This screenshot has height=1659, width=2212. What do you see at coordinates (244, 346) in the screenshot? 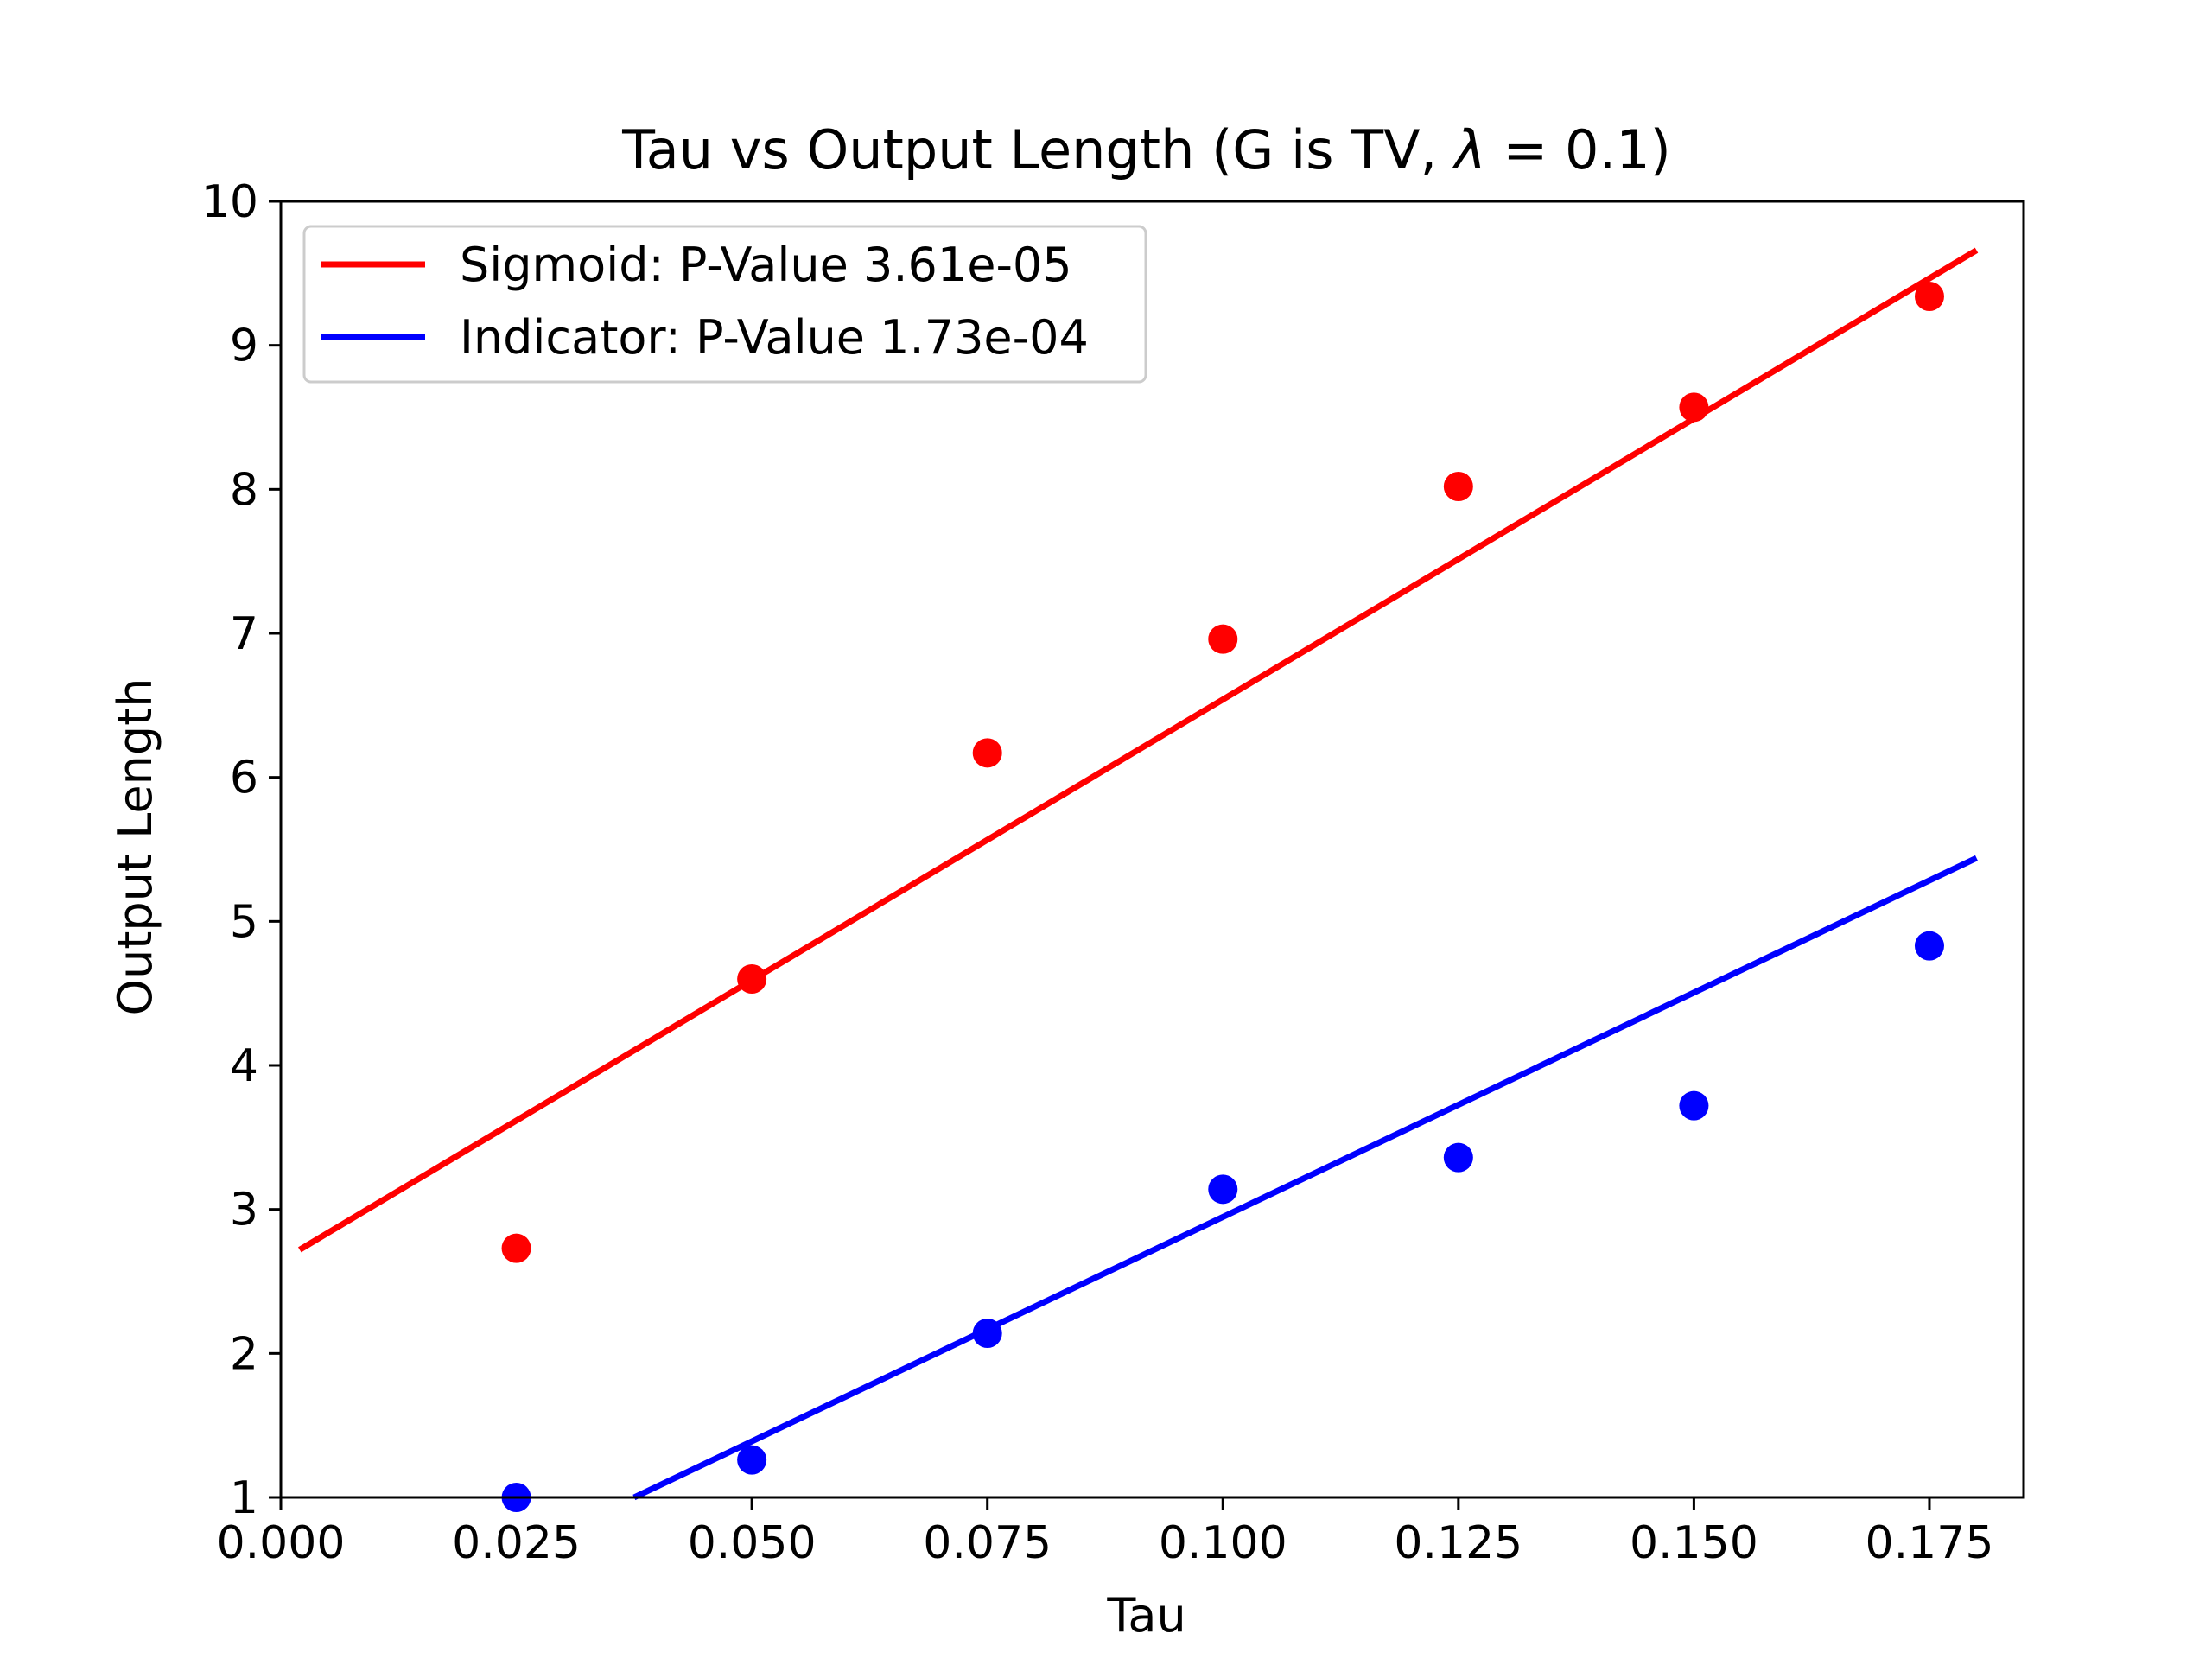
I see `y-tick-label: 9` at bounding box center [244, 346].